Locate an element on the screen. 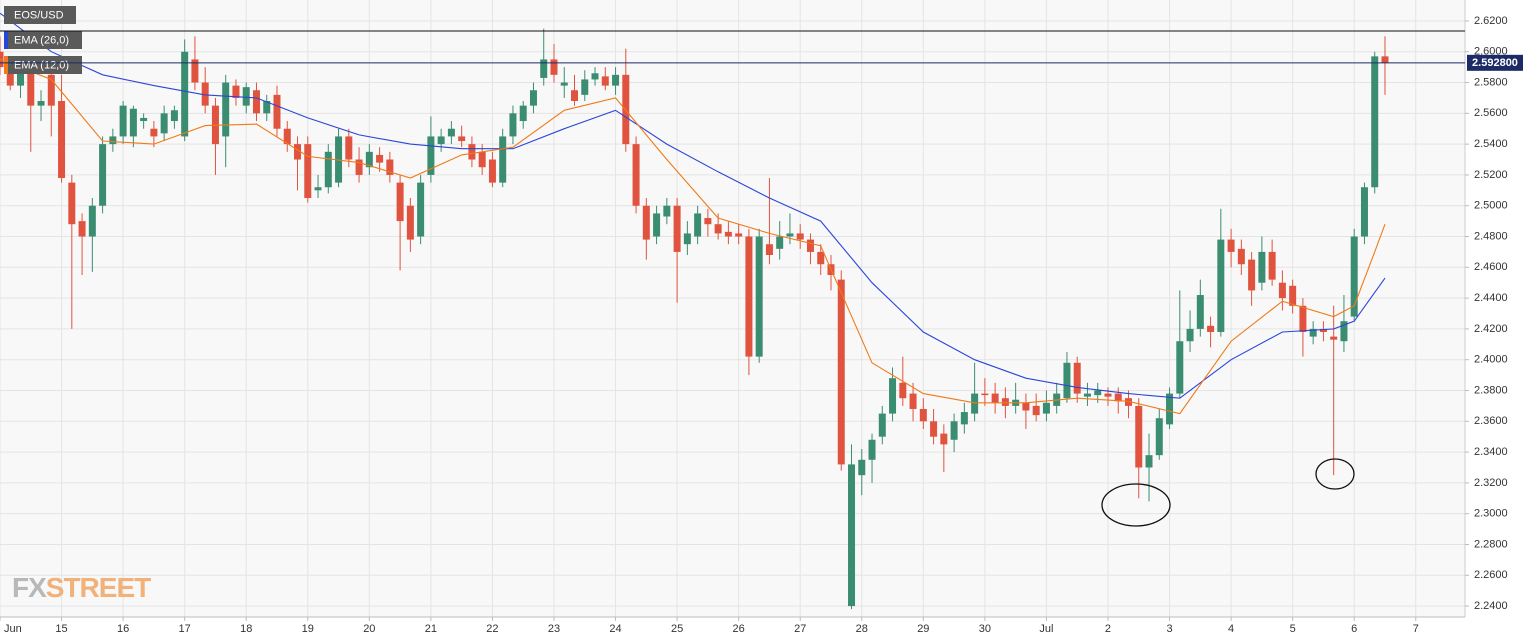 This screenshot has height=641, width=1536. y-tick-label: 2.6000 is located at coordinates (1491, 52).